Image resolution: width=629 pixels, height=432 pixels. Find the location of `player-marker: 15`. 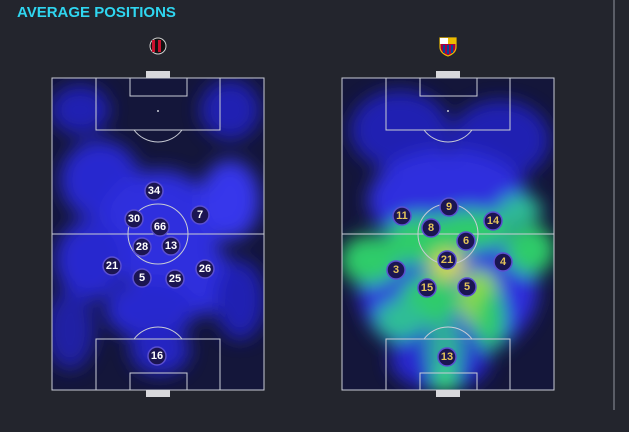

player-marker: 15 is located at coordinates (427, 288).